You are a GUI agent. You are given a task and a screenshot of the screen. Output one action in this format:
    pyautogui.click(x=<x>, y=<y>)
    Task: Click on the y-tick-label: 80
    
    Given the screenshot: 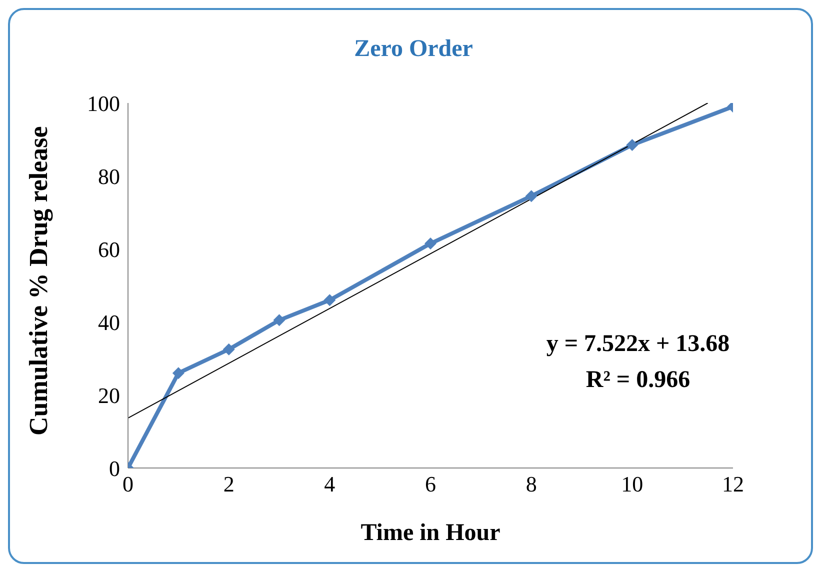 What is the action you would take?
    pyautogui.click(x=109, y=176)
    